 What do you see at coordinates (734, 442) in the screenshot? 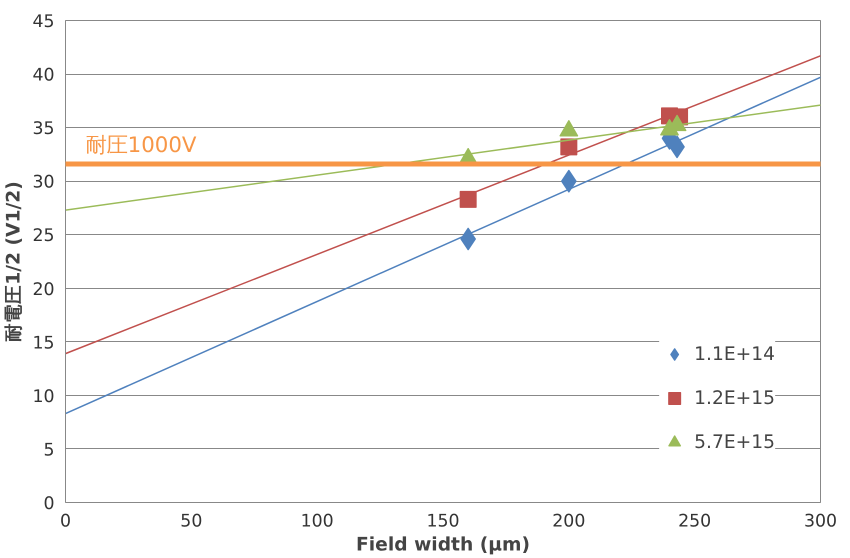
I see `legend-label: 5.7E+15` at bounding box center [734, 442].